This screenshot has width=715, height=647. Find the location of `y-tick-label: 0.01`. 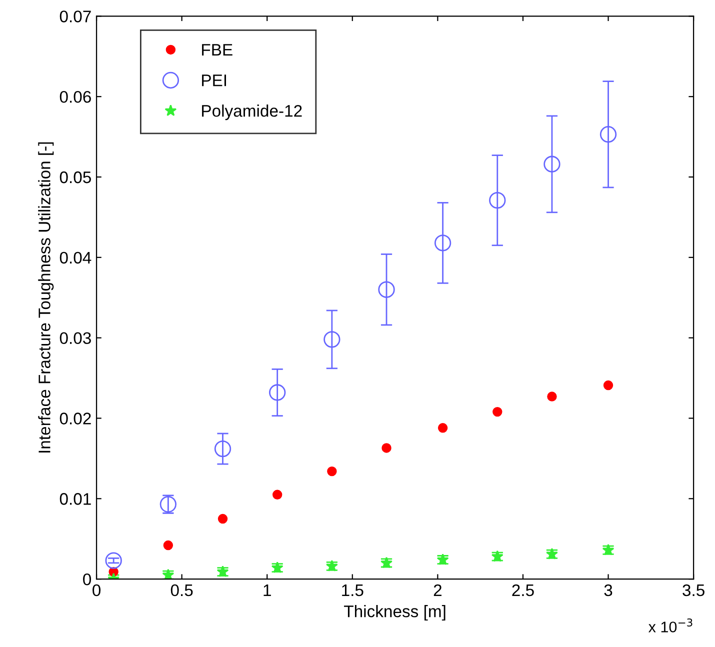

y-tick-label: 0.01 is located at coordinates (75, 499).